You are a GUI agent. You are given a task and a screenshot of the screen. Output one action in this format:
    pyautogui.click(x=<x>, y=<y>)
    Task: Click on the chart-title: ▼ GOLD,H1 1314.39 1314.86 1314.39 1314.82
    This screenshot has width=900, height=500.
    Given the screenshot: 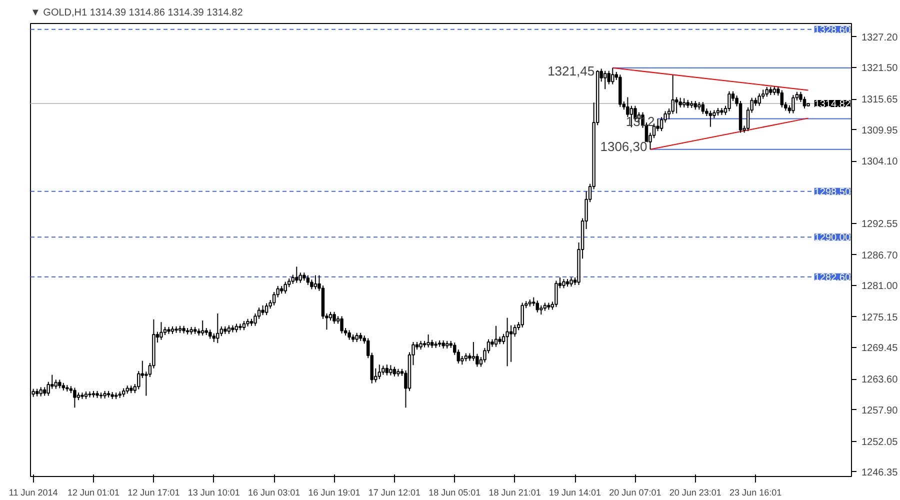 What is the action you would take?
    pyautogui.click(x=137, y=13)
    